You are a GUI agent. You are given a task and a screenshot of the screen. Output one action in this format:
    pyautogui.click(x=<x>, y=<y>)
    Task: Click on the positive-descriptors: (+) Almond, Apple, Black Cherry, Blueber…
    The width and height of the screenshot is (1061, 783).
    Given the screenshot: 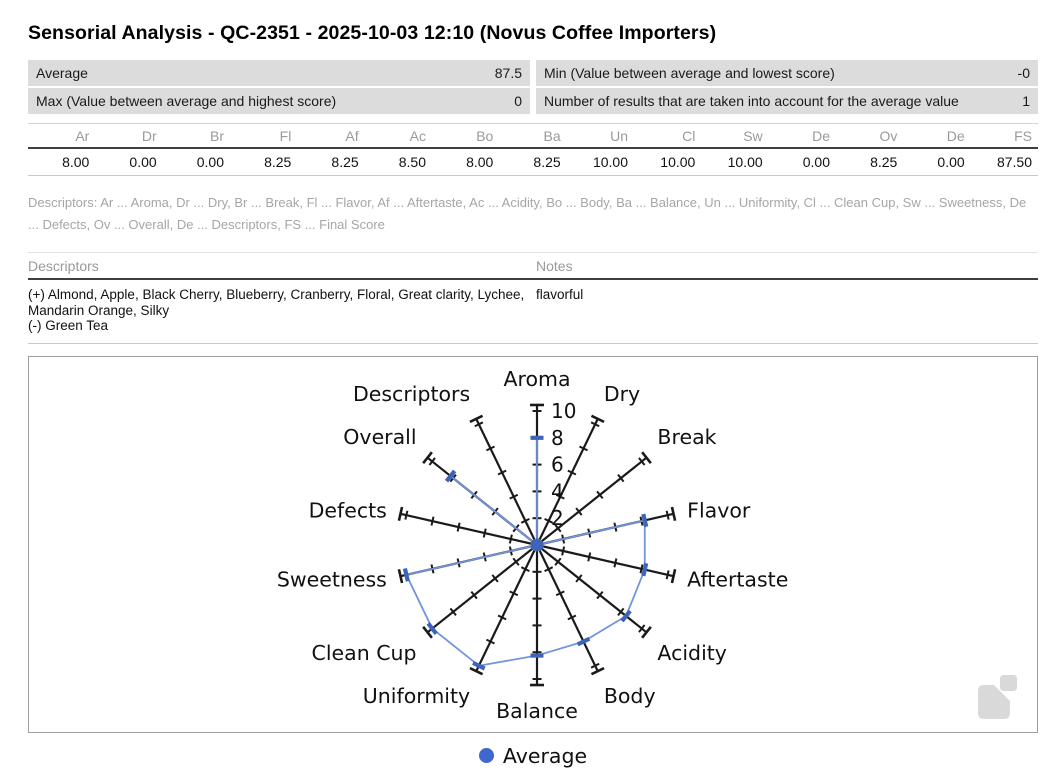 What is the action you would take?
    pyautogui.click(x=276, y=302)
    